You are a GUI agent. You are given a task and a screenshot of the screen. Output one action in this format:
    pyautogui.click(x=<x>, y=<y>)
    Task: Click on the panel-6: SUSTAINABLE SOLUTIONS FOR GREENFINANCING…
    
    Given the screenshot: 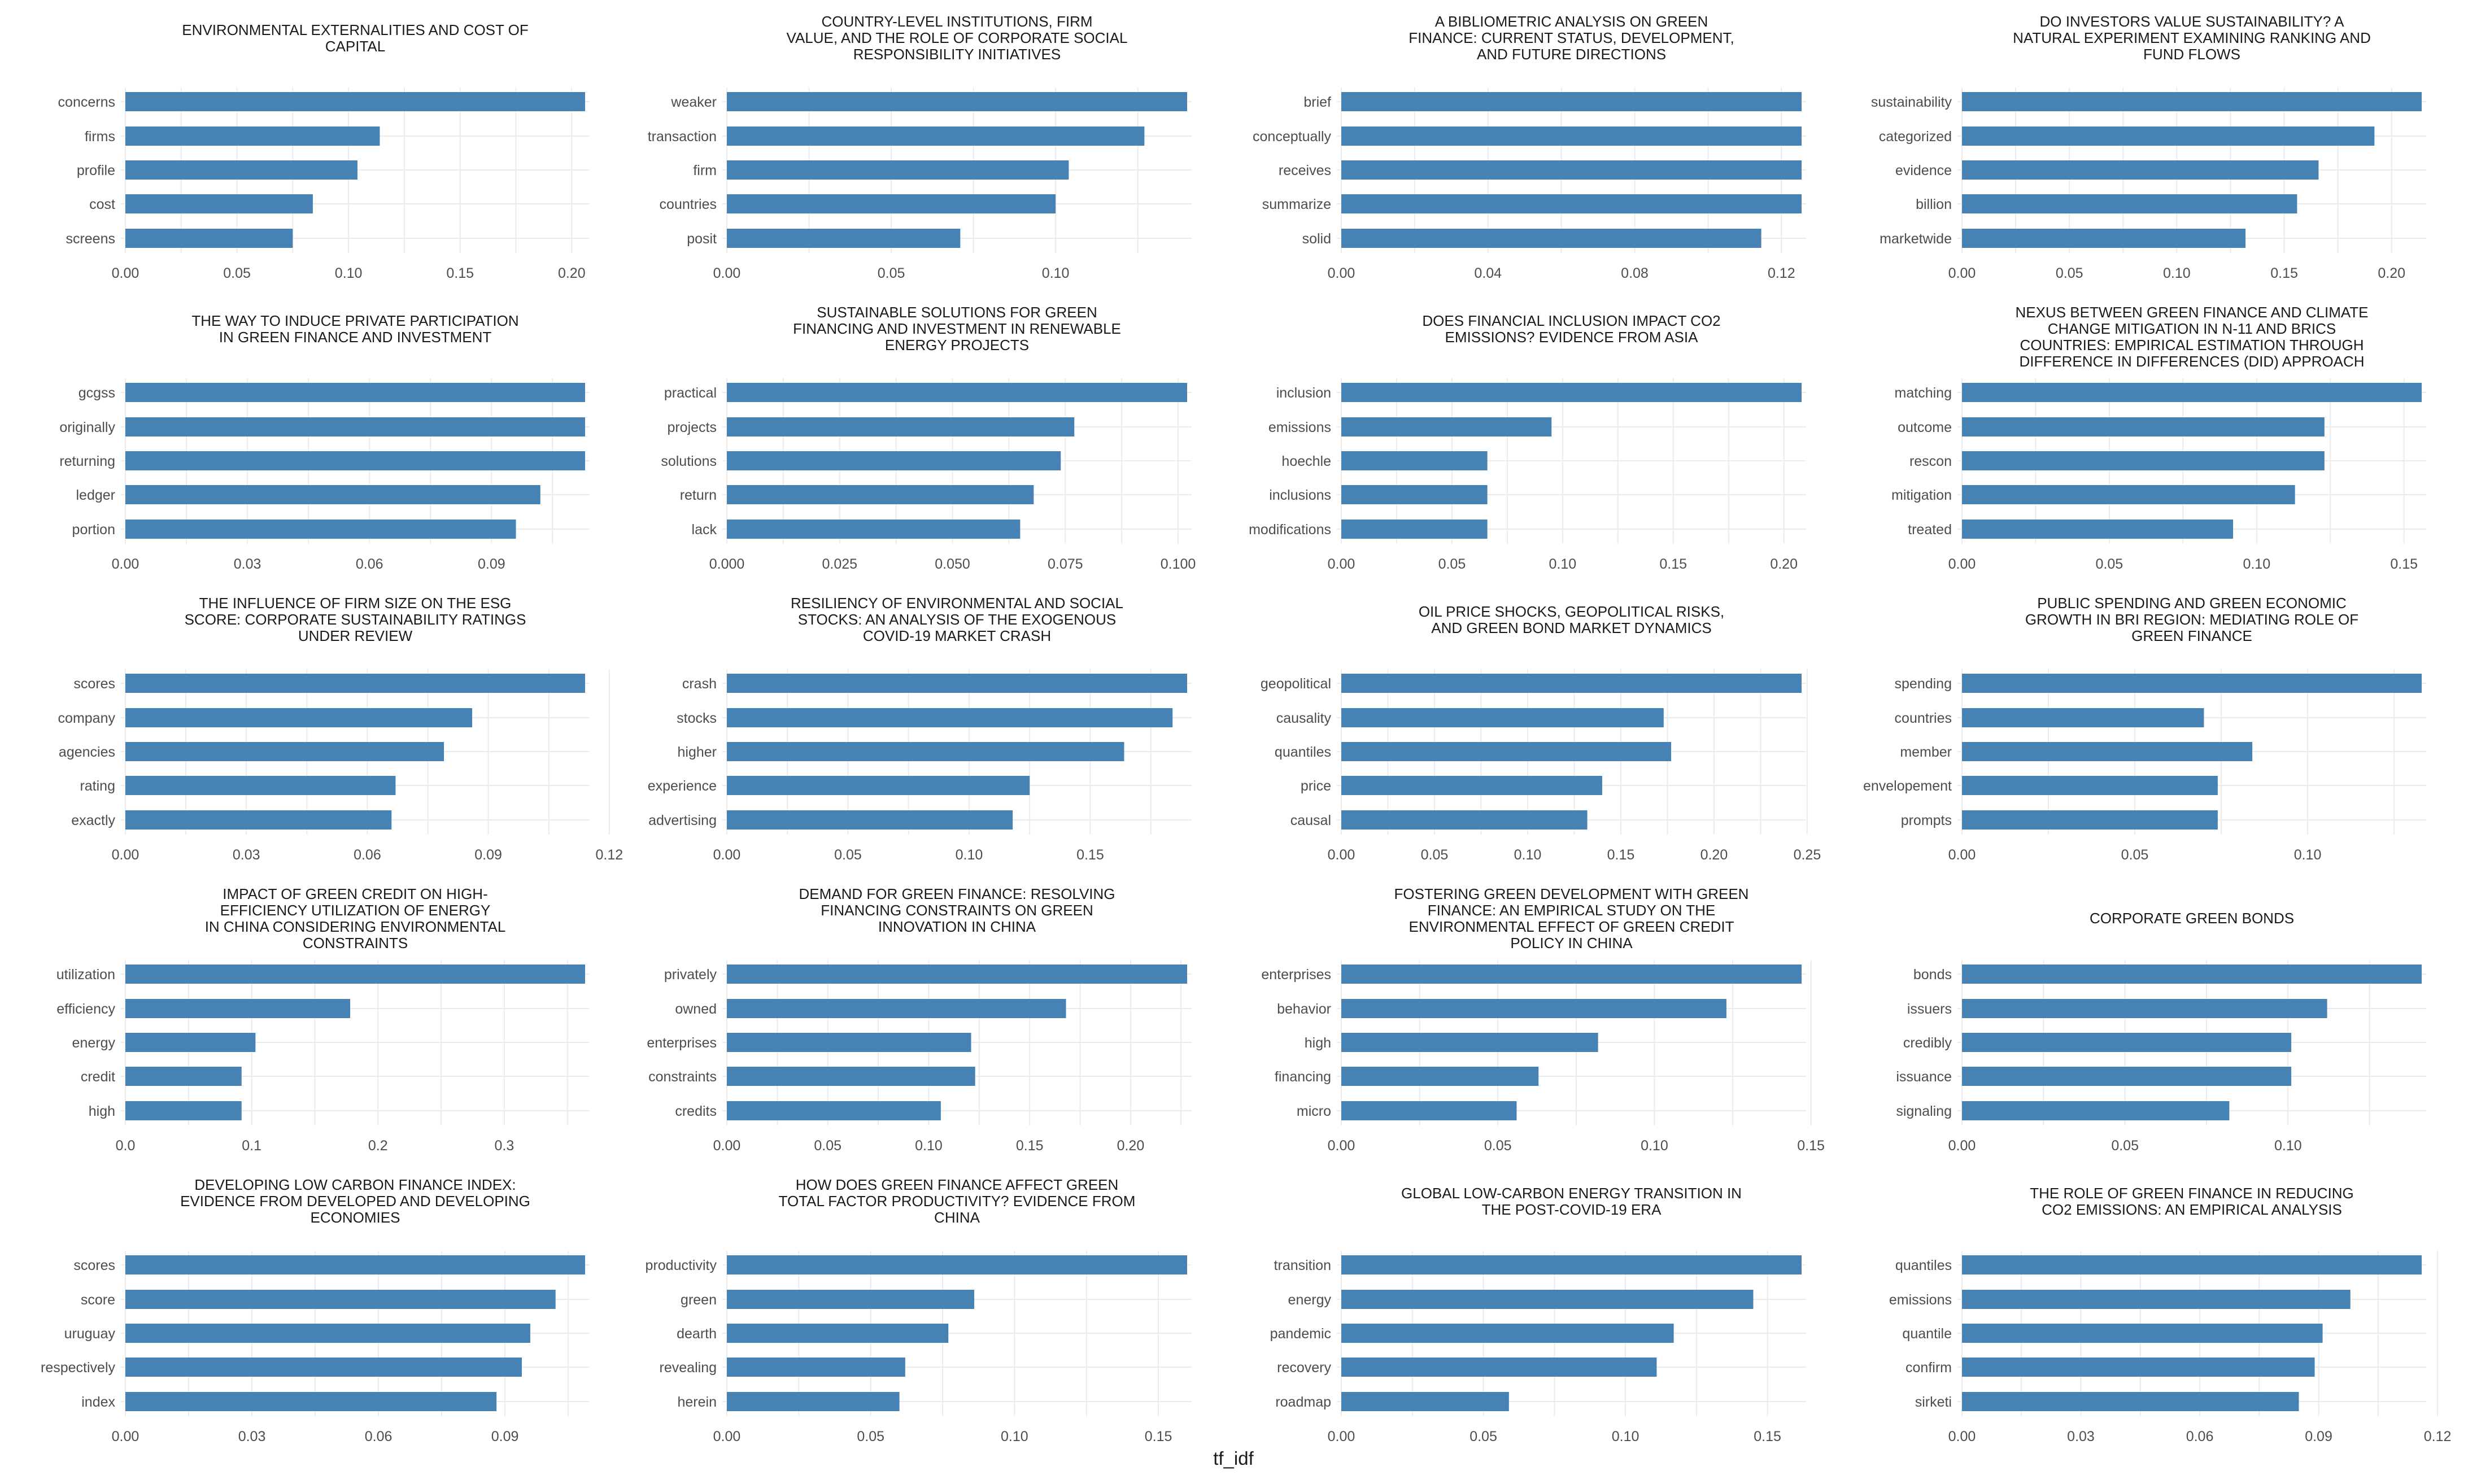 What is the action you would take?
    pyautogui.click(x=928, y=438)
    